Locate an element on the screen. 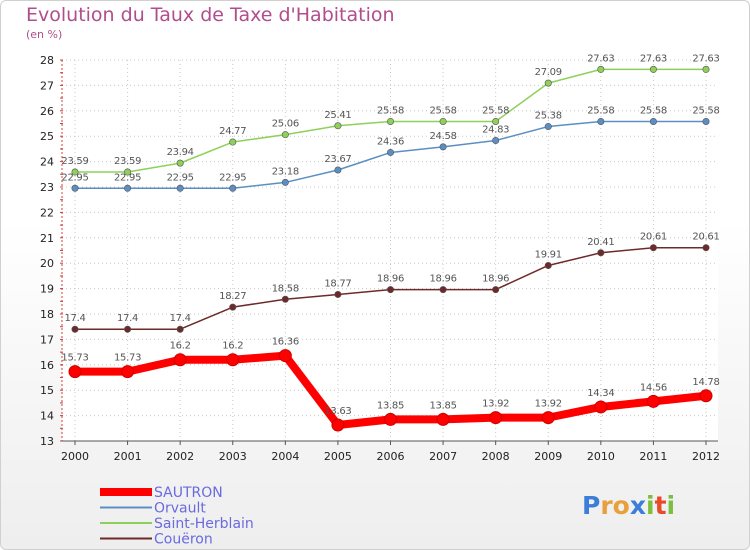  y-tick-label: 17 is located at coordinates (47, 339).